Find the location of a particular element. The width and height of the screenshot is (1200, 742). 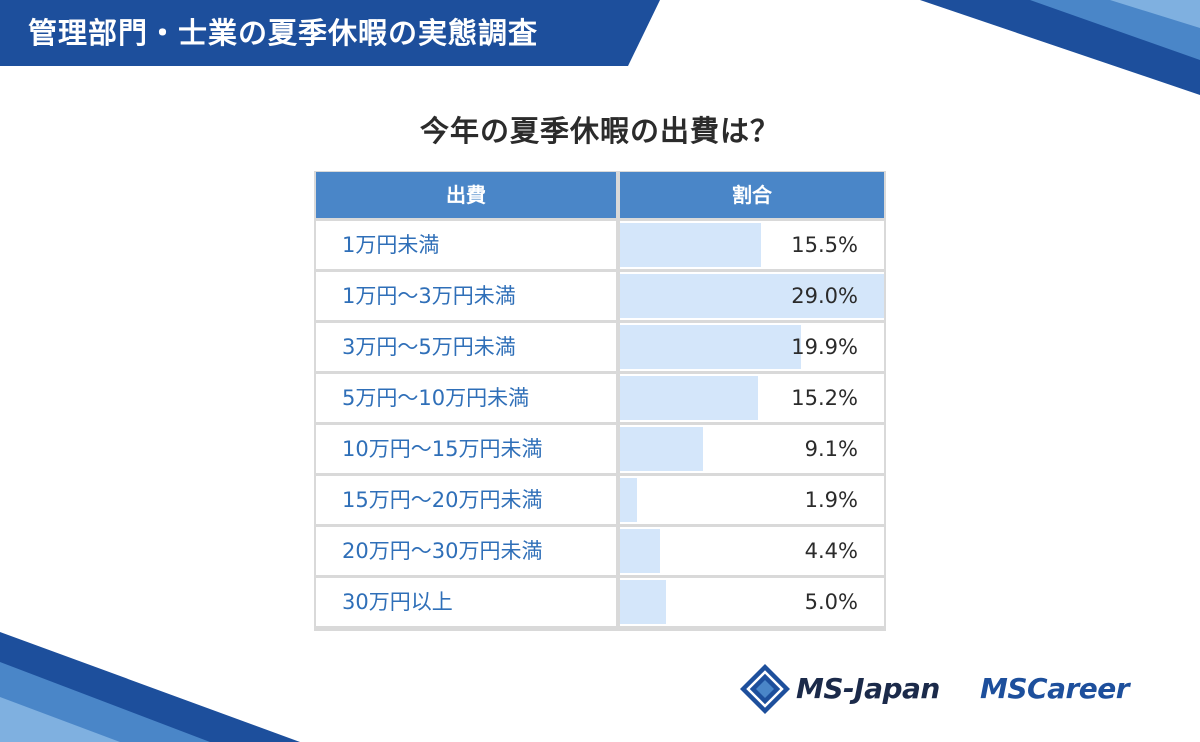

mscareer-logo-text: MSCareer is located at coordinates (1055, 688).